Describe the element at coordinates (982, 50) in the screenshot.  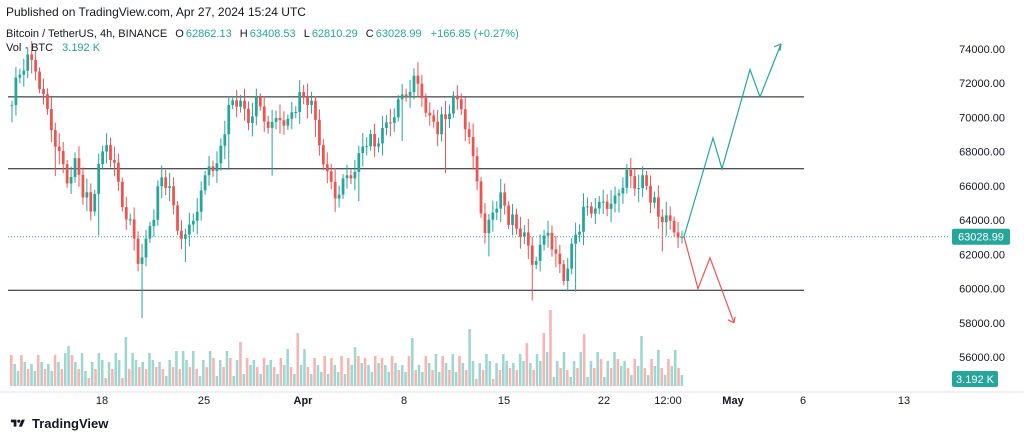
I see `price-tick-label: 74000.00` at that location.